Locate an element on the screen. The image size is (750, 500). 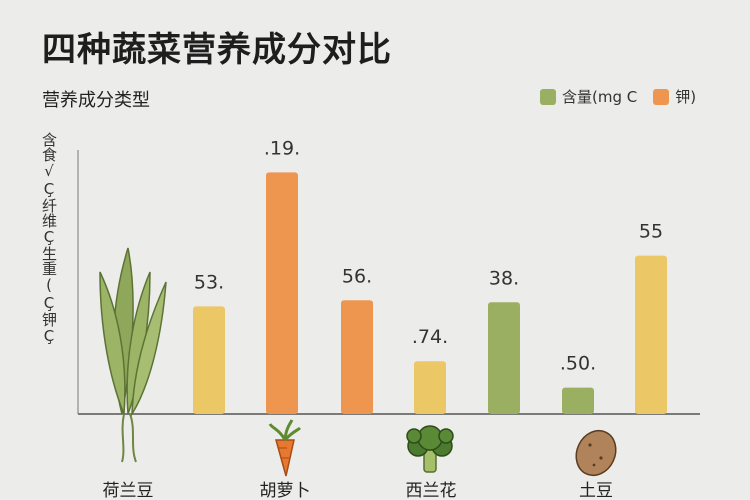
category-label-3: 西兰花 is located at coordinates (431, 490).